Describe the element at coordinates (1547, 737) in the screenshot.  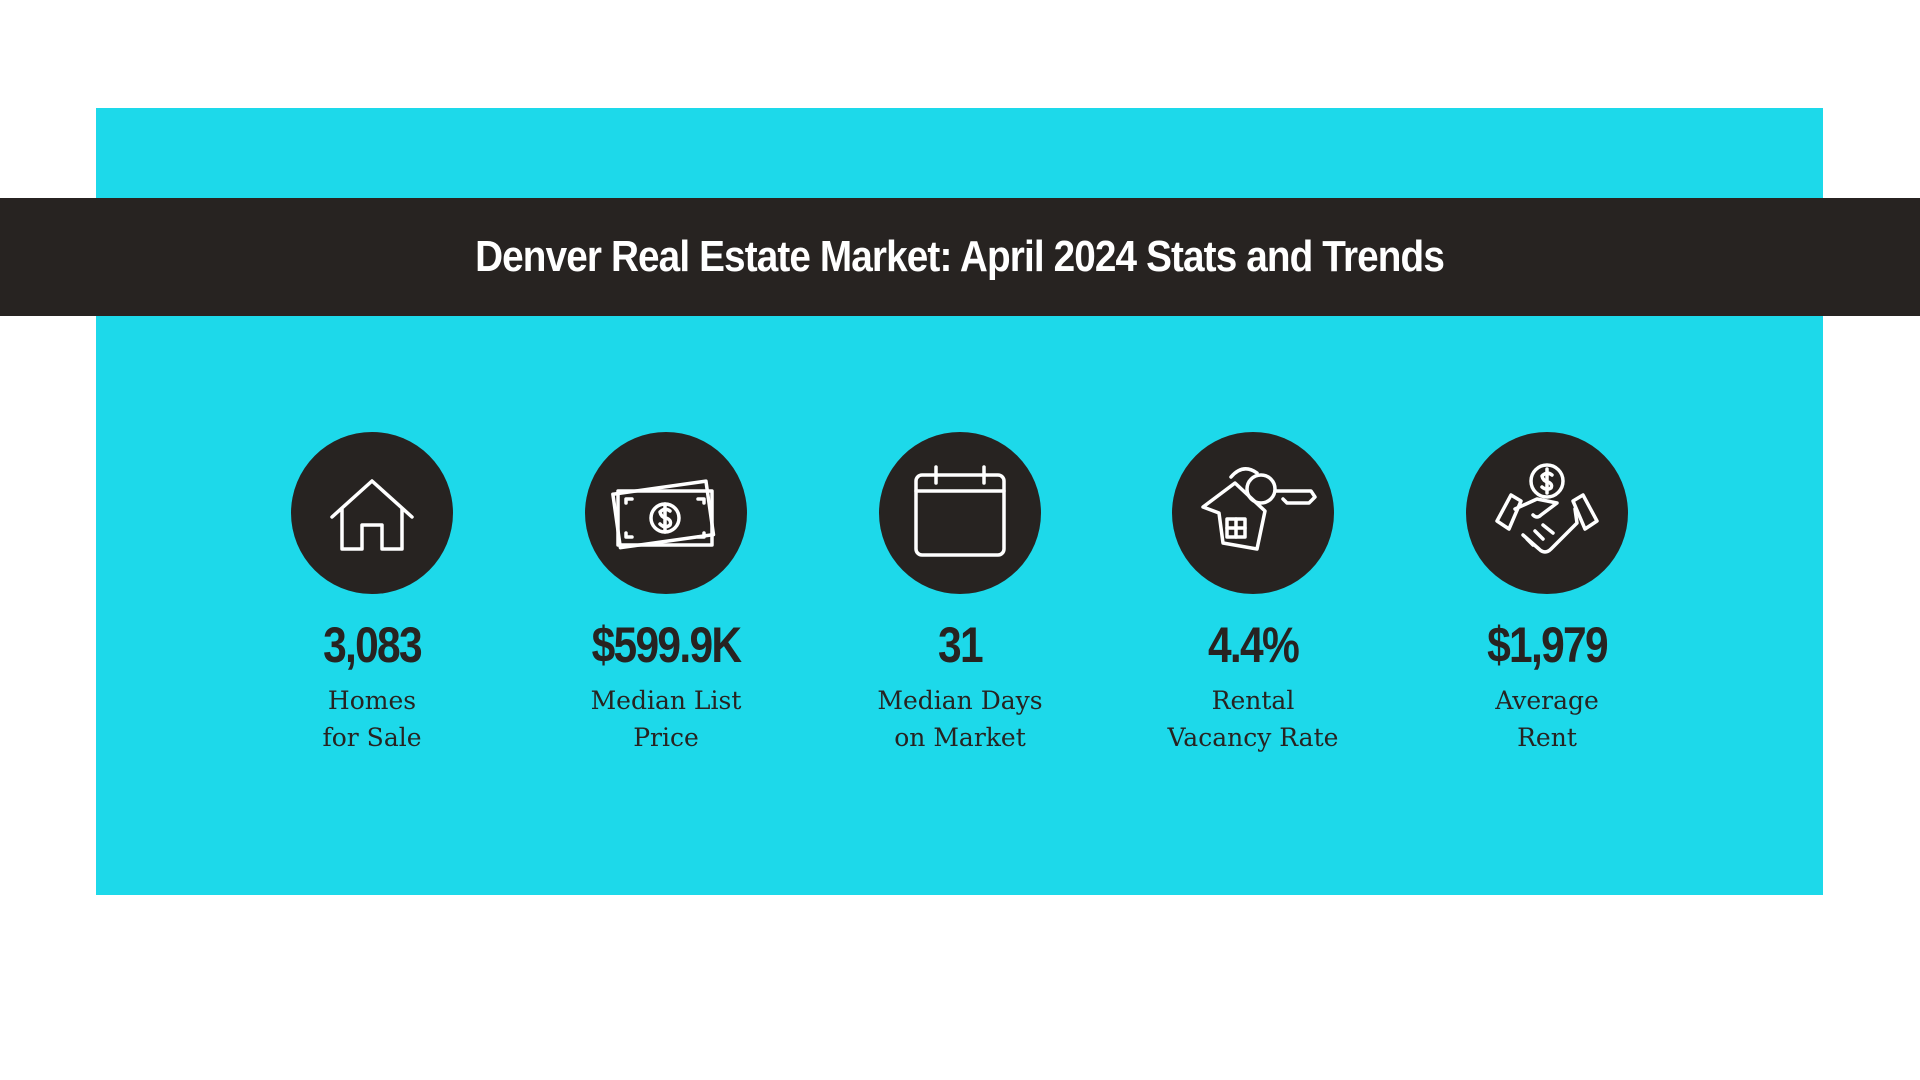
I see `stat-label-line: Rent` at that location.